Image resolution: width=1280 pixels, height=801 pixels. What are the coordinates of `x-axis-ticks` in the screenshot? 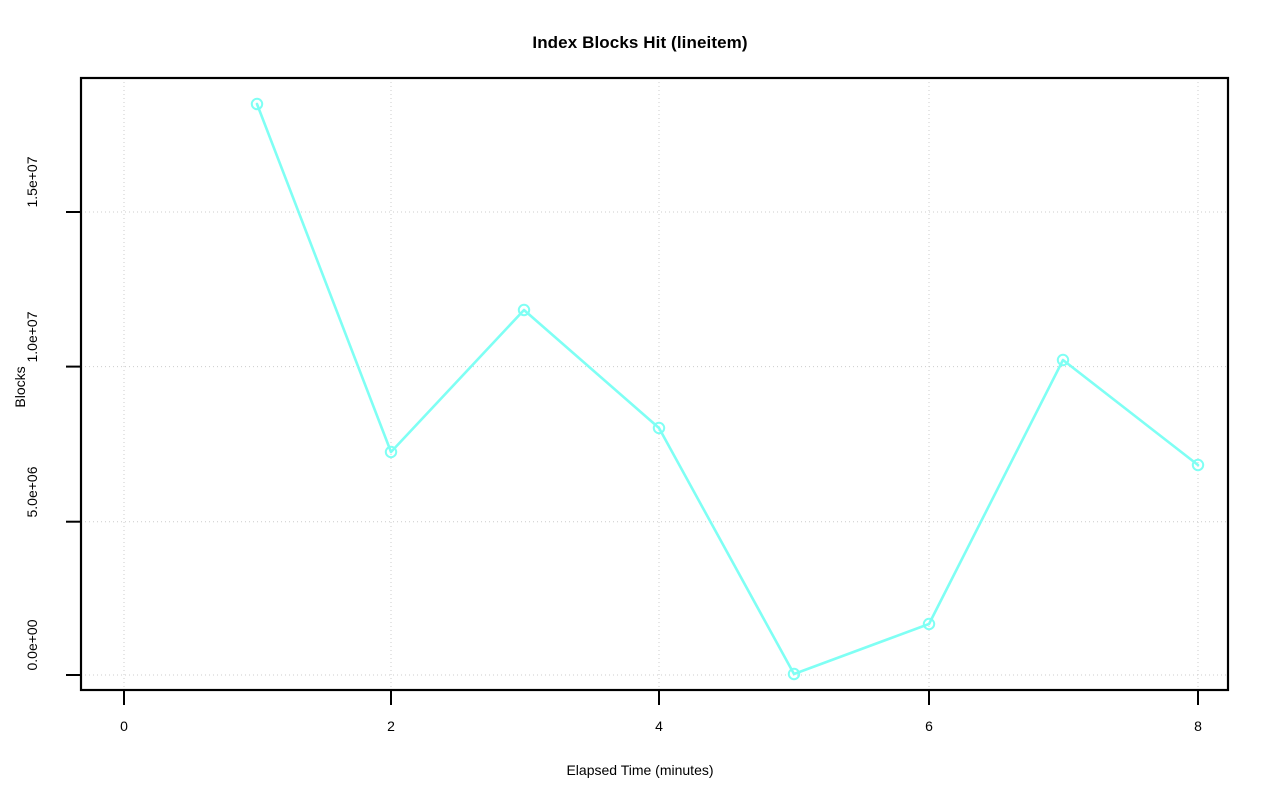 It's located at (661, 698).